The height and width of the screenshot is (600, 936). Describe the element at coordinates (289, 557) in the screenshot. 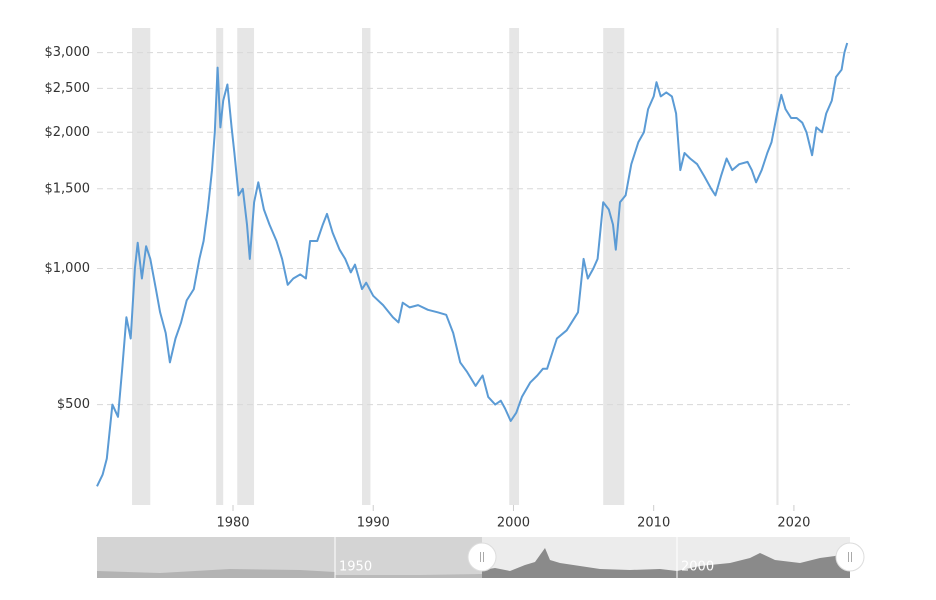

I see `navigator-mask` at that location.